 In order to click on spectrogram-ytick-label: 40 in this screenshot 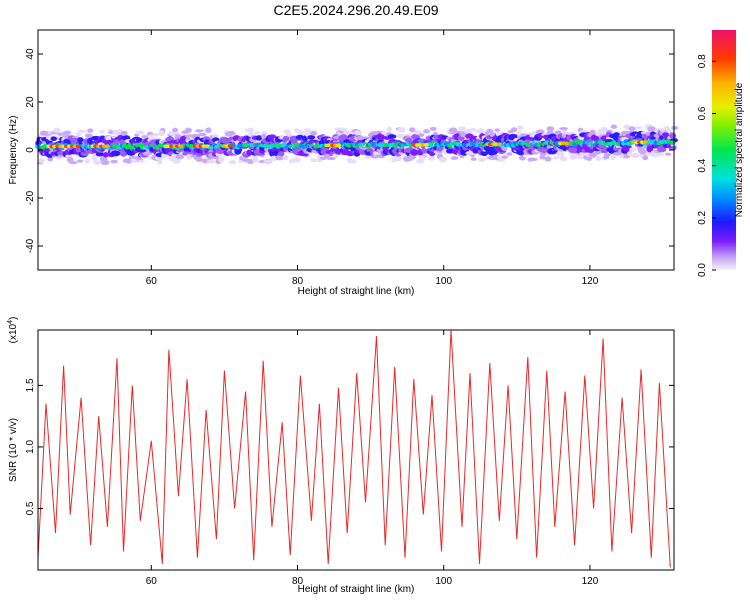, I will do `click(30, 54)`.